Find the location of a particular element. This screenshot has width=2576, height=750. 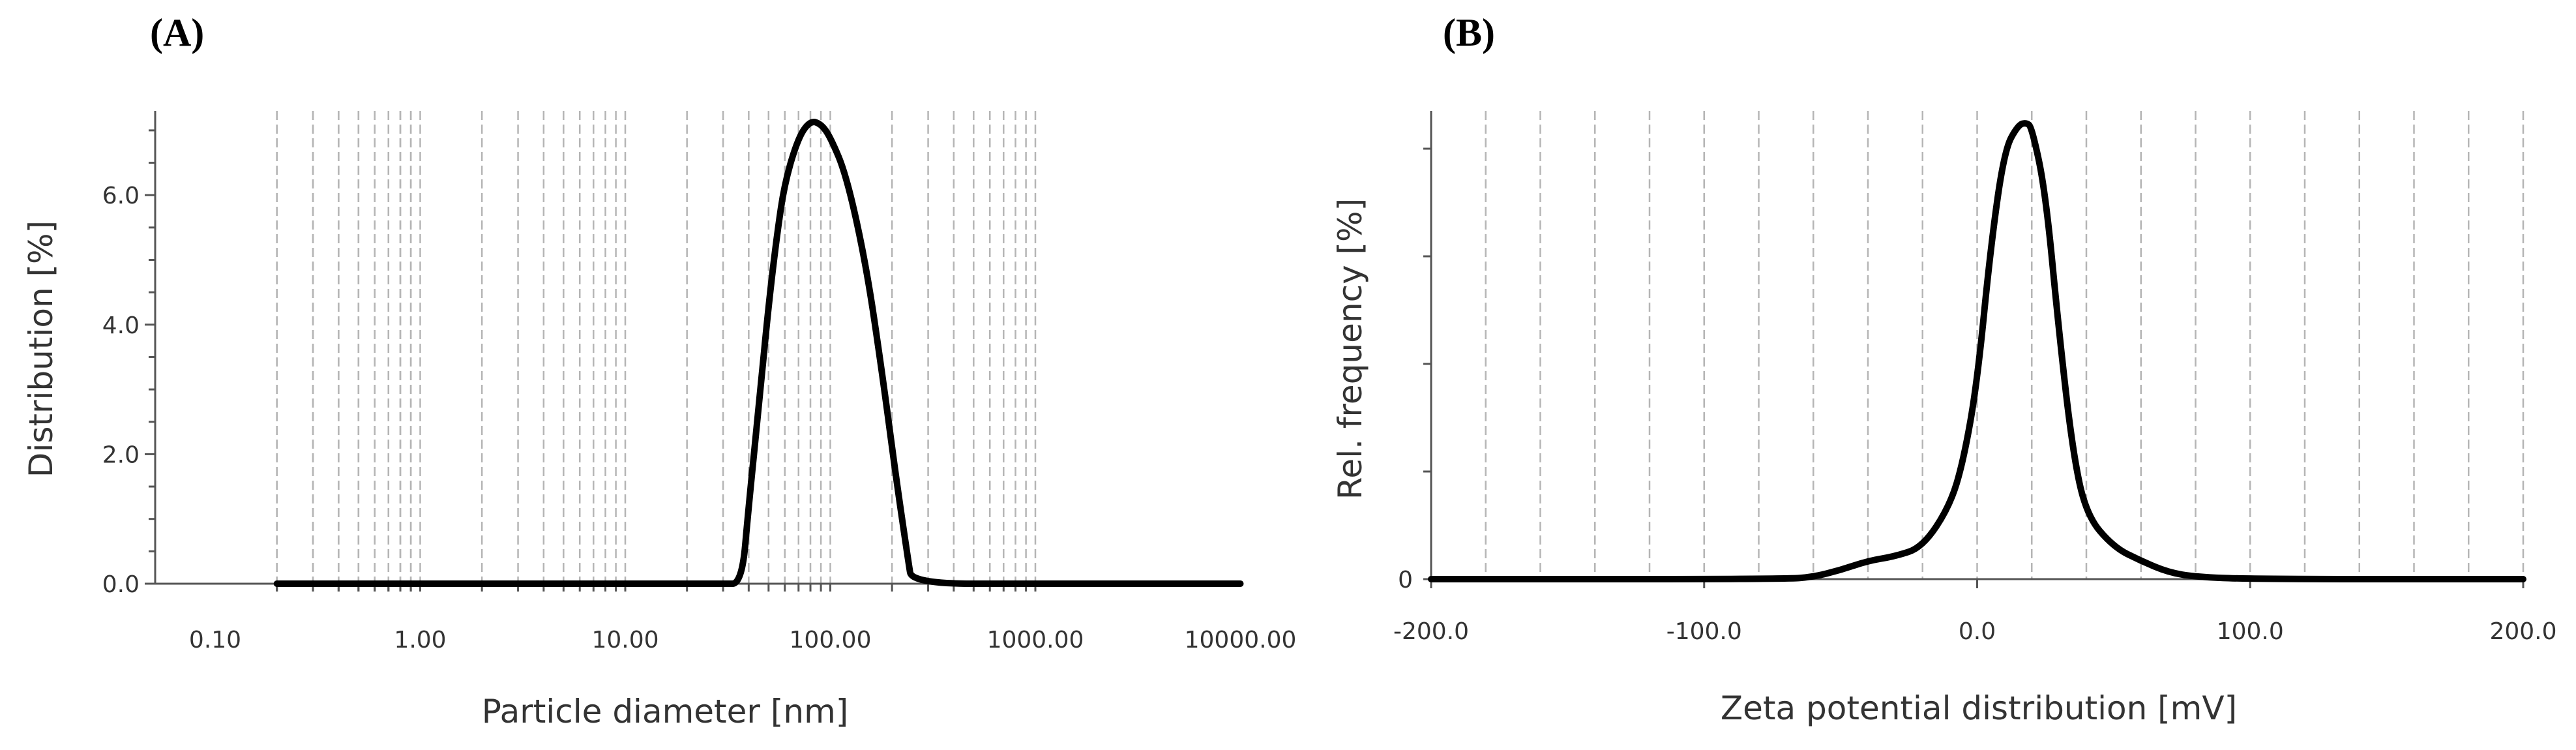

panel-a-x-tick-labels: 0.10 1.00 10.00 100.00 1000.00 10000.00 is located at coordinates (742, 640).